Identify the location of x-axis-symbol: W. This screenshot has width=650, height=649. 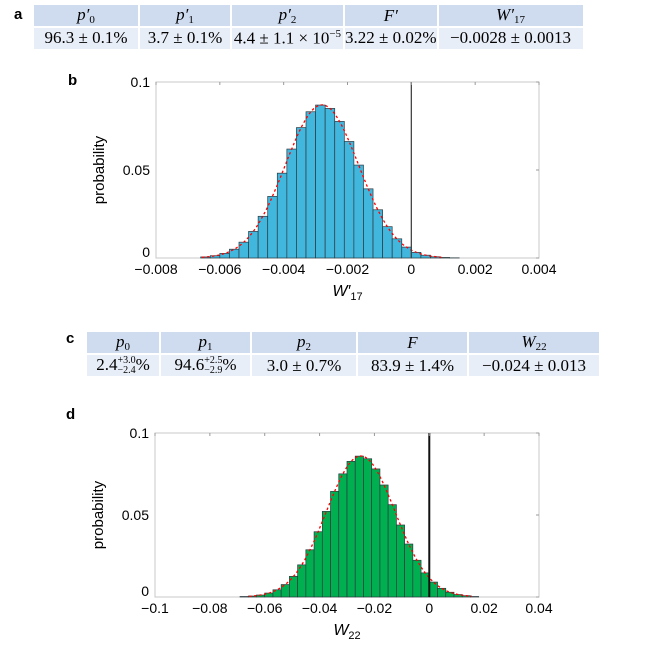
(341, 630).